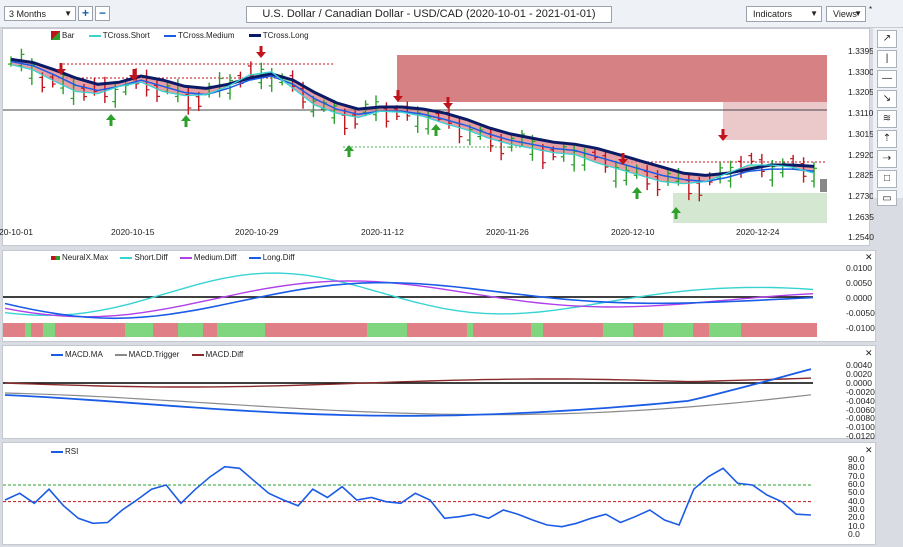 The height and width of the screenshot is (547, 903). I want to click on callout-tool-icon: ▭, so click(887, 198).